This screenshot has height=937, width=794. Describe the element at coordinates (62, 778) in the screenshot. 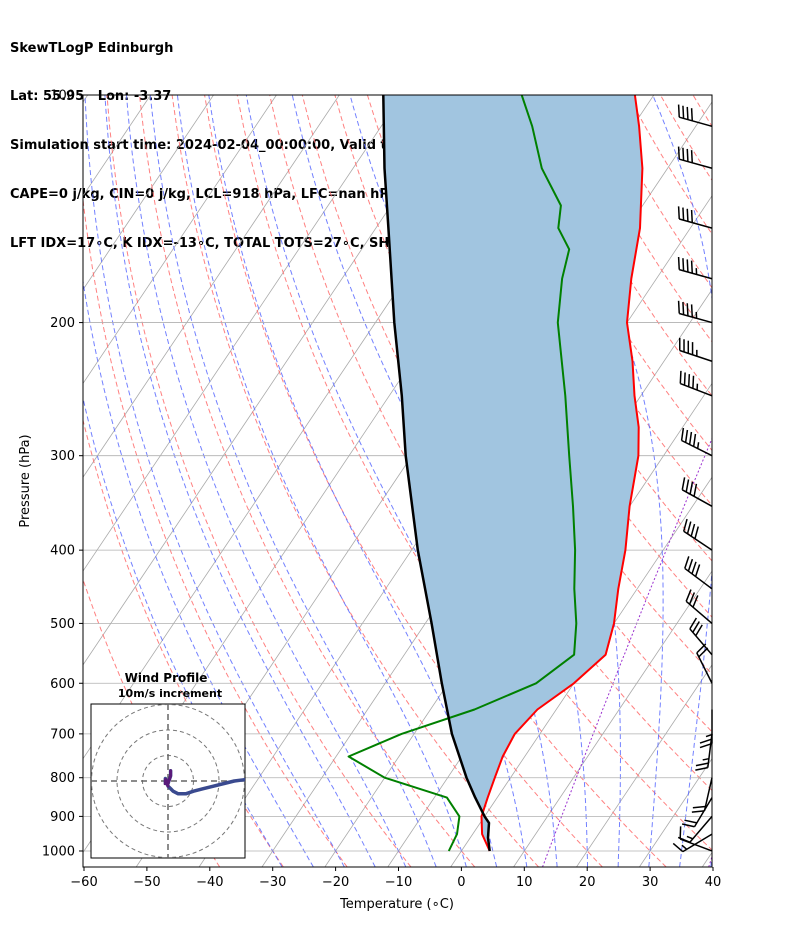

I see `y-tick-label: 800` at that location.